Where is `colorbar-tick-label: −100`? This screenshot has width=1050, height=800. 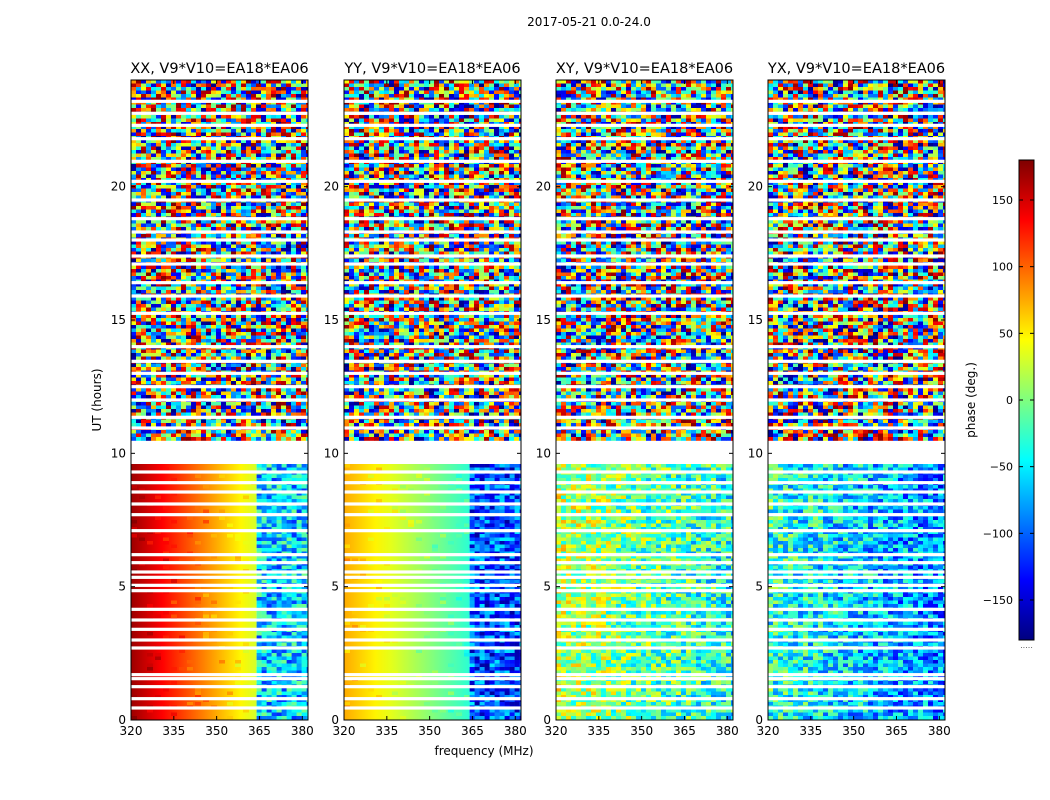 colorbar-tick-label: −100 is located at coordinates (998, 533).